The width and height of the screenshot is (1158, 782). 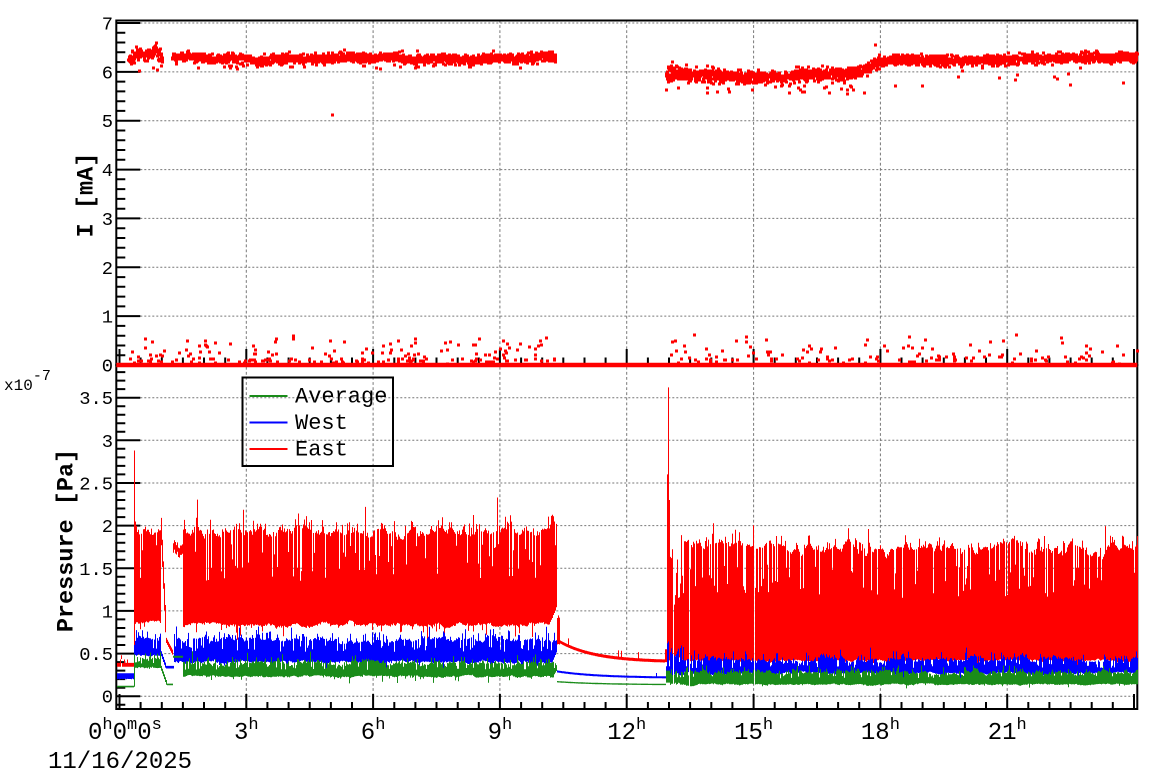 What do you see at coordinates (87, 195) in the screenshot?
I see `svg-text: I [mA]` at bounding box center [87, 195].